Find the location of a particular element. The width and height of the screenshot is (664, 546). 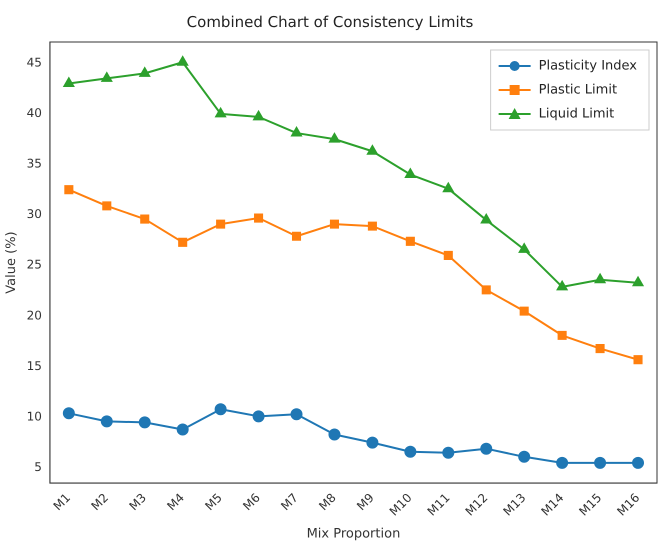

legend-label: Plasticity Index is located at coordinates (588, 66).